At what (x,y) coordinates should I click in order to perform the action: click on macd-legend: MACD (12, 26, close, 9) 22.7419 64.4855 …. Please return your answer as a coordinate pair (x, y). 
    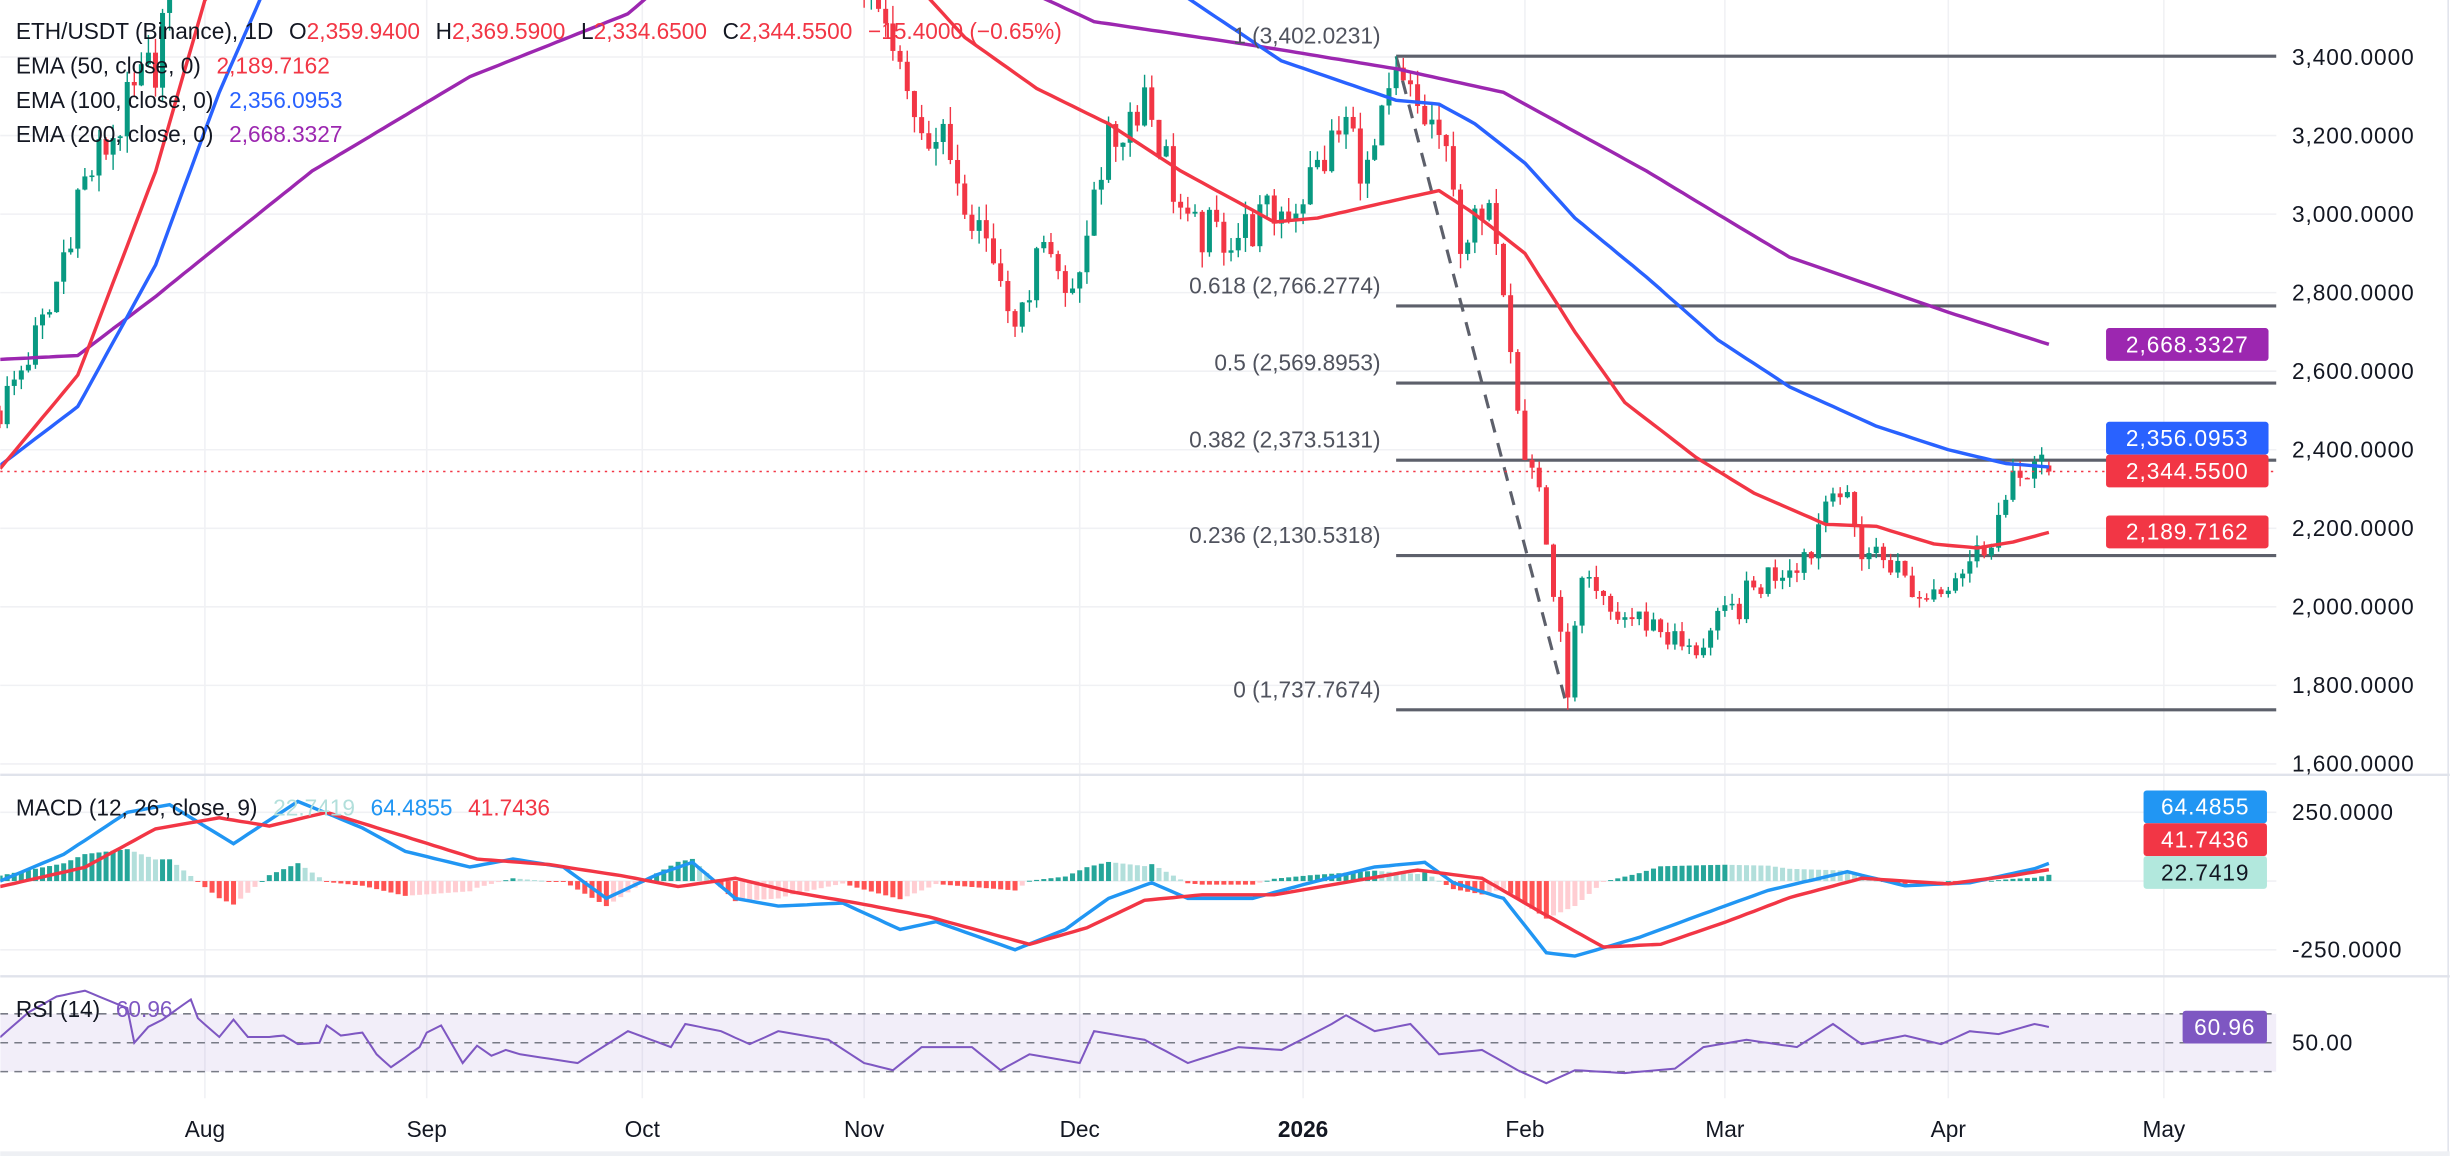
    Looking at the image, I should click on (283, 807).